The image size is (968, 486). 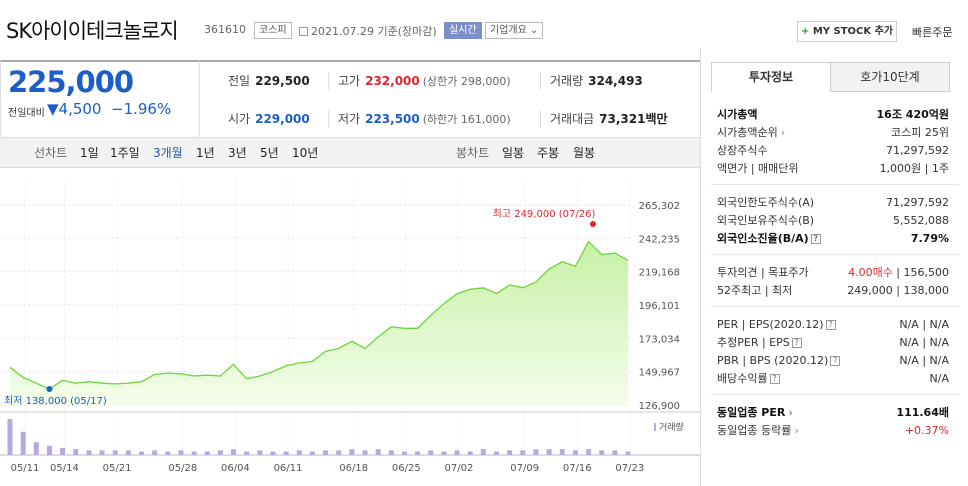 I want to click on market-badge: 코스피, so click(x=273, y=30).